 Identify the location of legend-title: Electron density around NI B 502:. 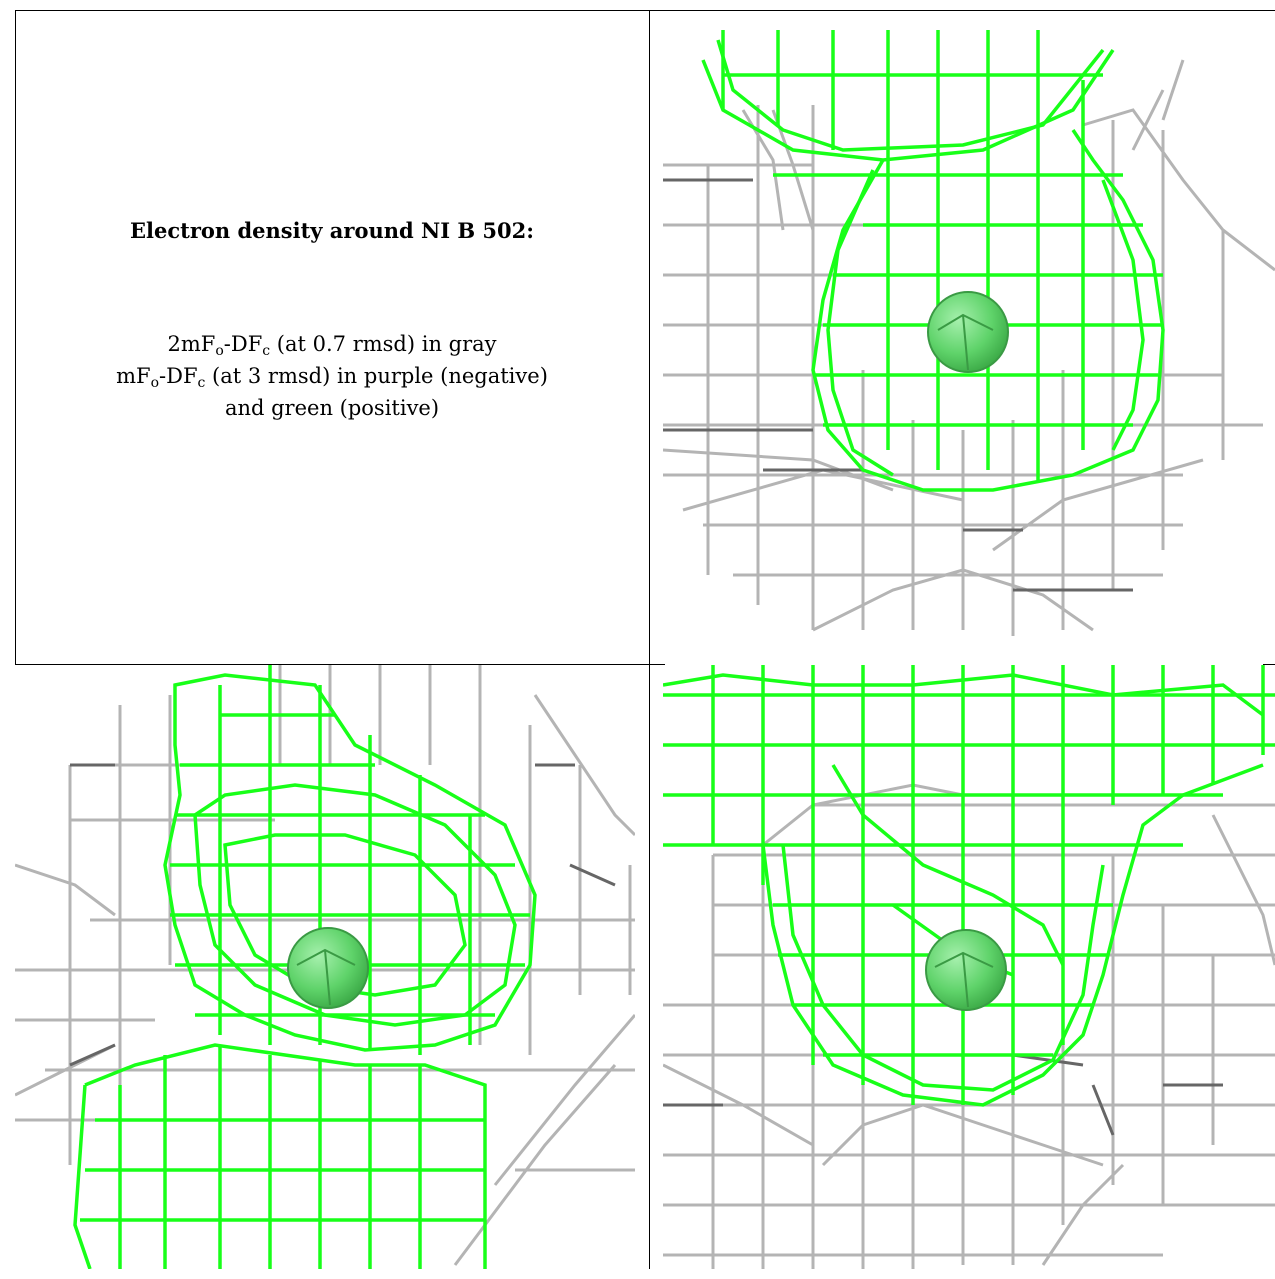
(332, 230).